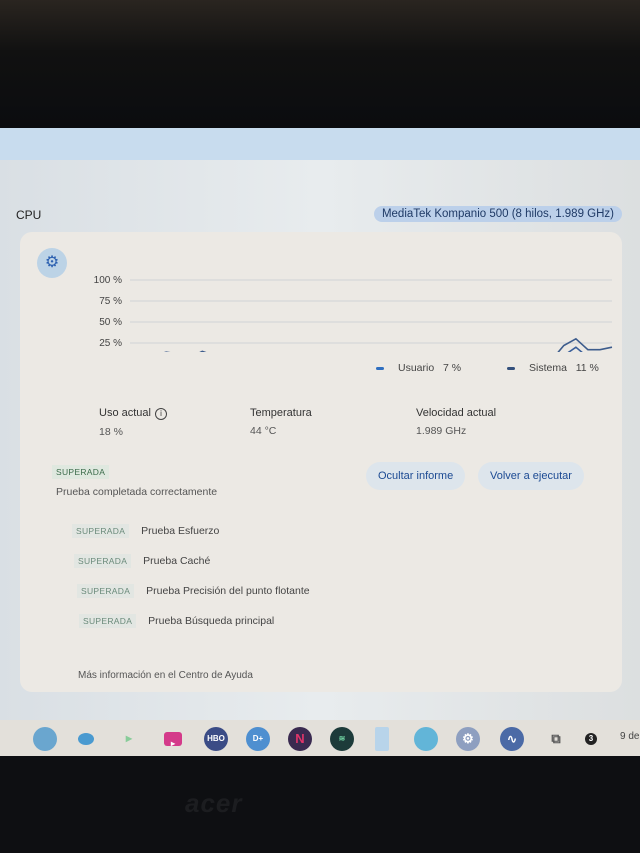 This screenshot has height=853, width=640. Describe the element at coordinates (512, 739) in the screenshot. I see `diagnostics-icon: ∿` at that location.